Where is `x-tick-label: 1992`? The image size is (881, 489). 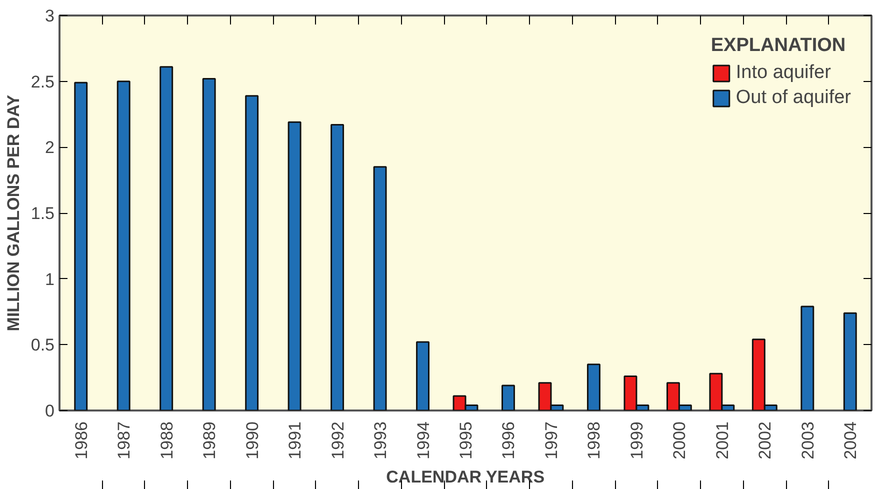 x-tick-label: 1992 is located at coordinates (338, 440).